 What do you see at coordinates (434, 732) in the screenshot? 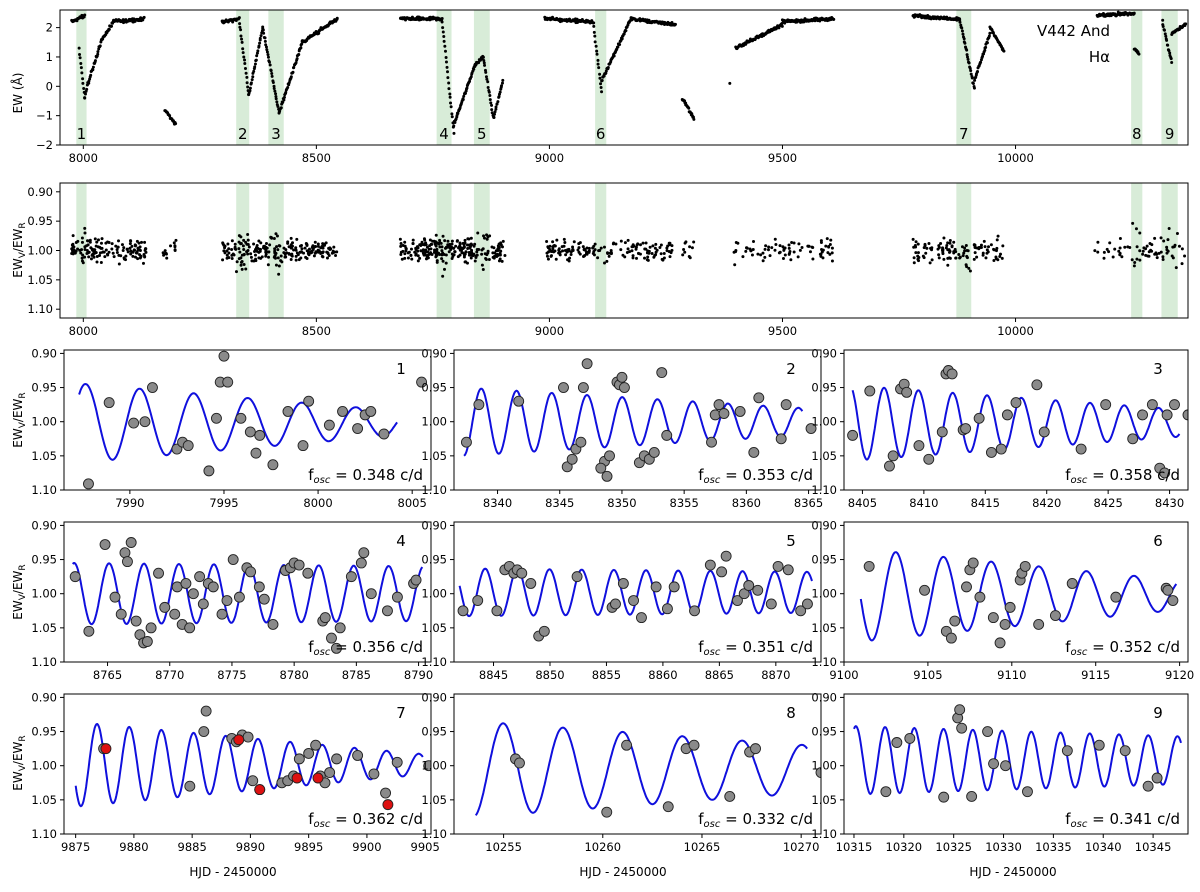
I see `y-tick-label: 0.95` at bounding box center [434, 732].